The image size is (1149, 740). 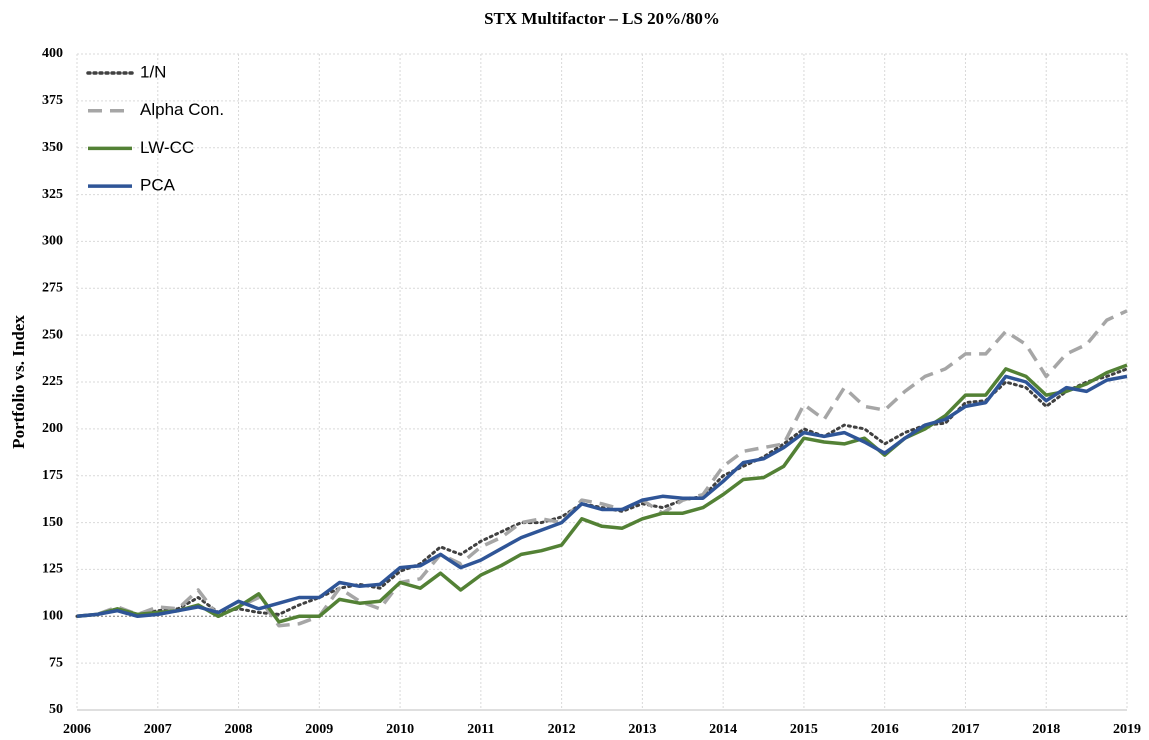 I want to click on x-tick-label: 2011, so click(x=480, y=729).